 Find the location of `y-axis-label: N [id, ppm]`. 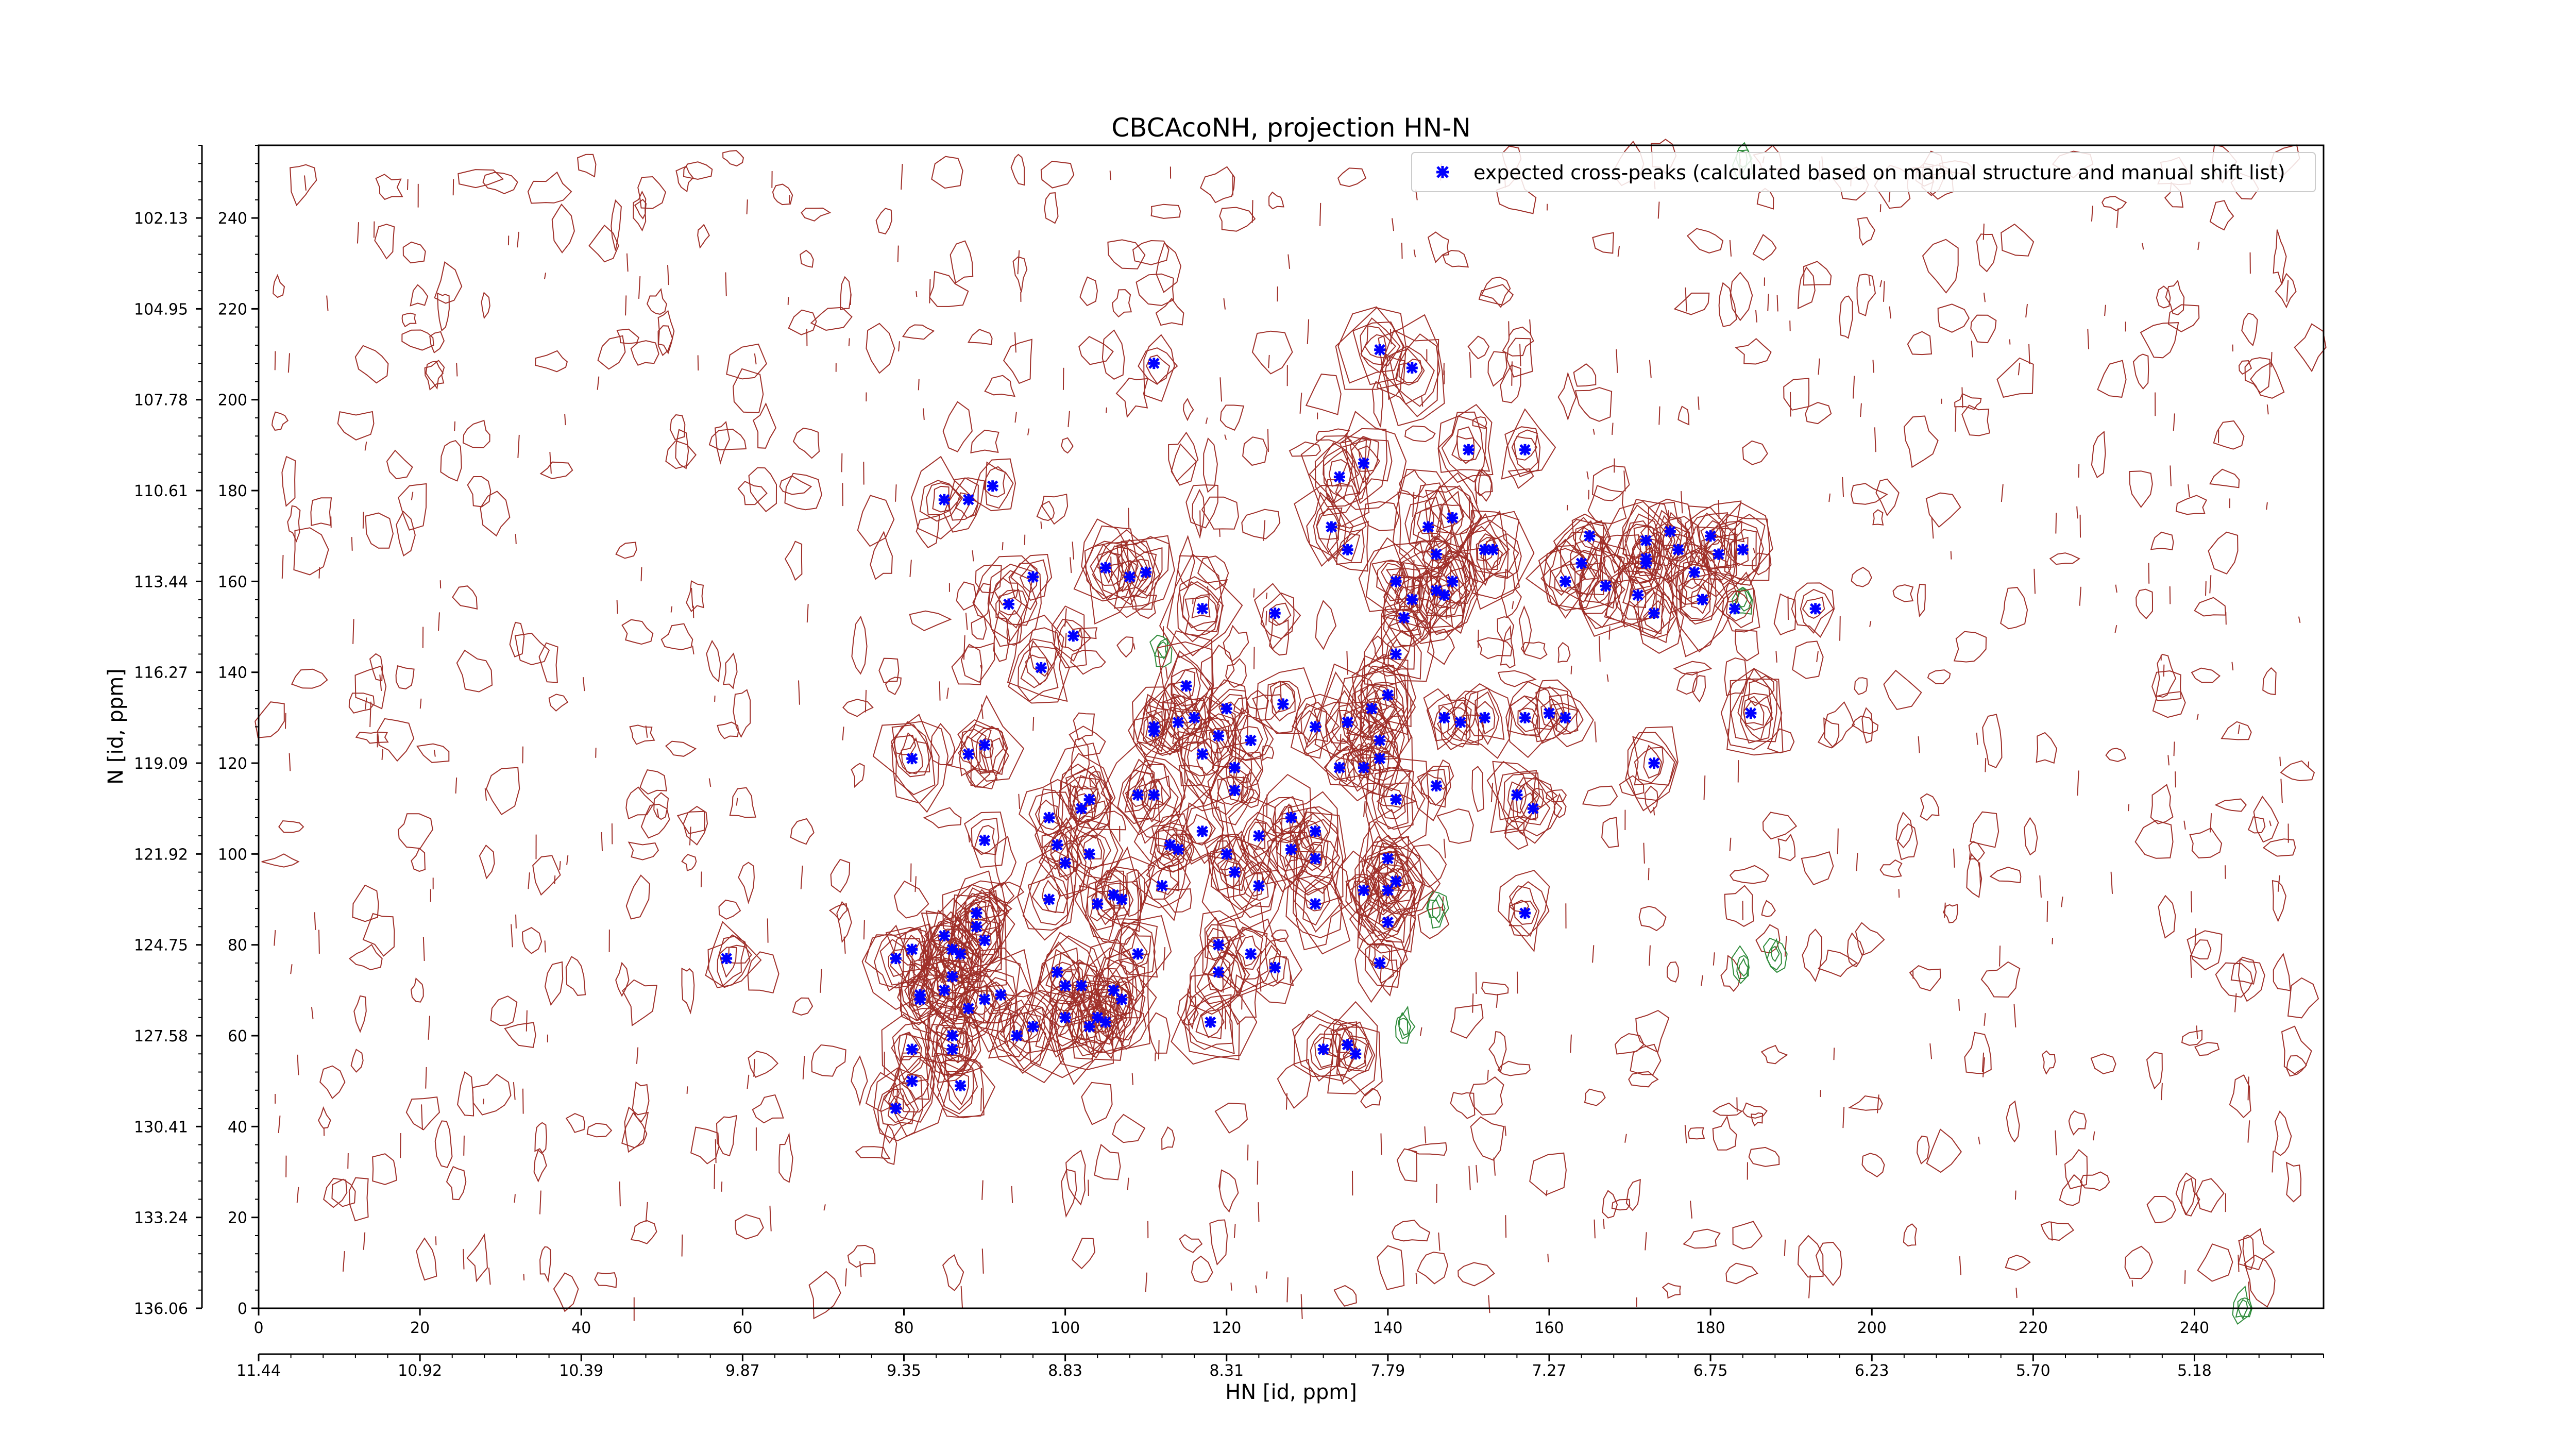

y-axis-label: N [id, ppm] is located at coordinates (116, 726).